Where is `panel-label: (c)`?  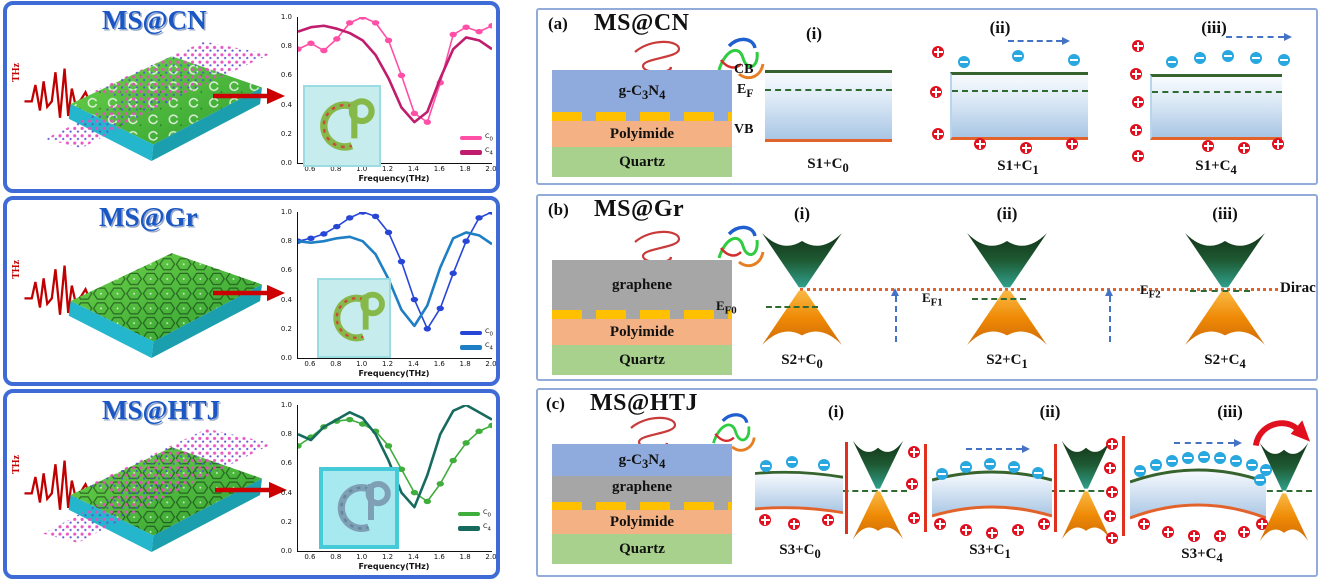
panel-label: (c) is located at coordinates (555, 403).